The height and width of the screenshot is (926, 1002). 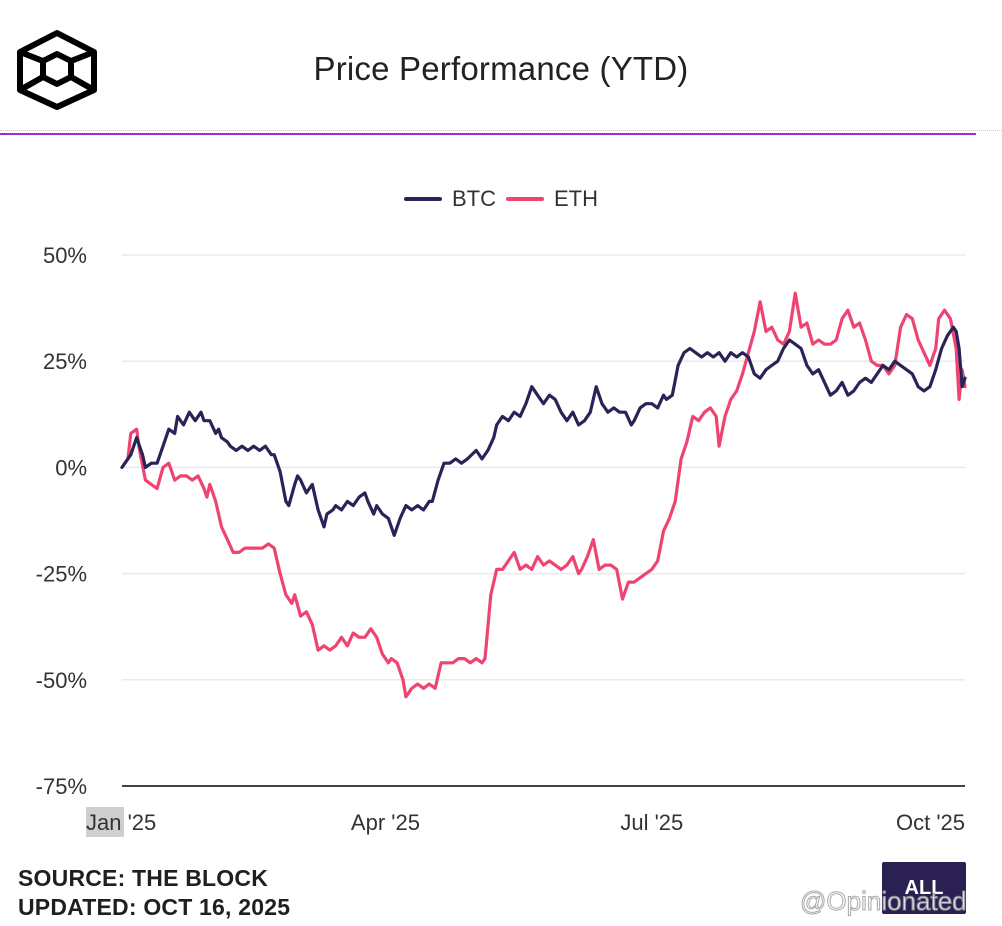 I want to click on source-block: SOURCE: THE BLOCK UPDATED: OCT 16, 2025, so click(x=154, y=893).